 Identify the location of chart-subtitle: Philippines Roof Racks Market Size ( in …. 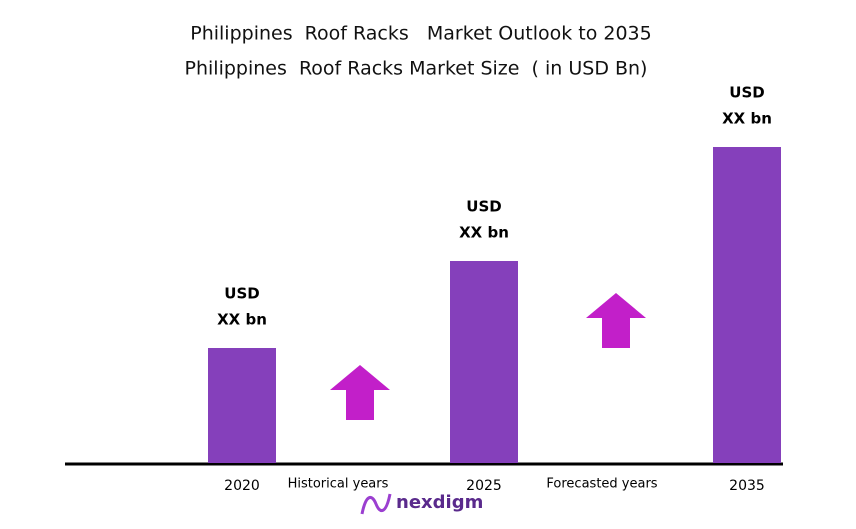
(416, 69).